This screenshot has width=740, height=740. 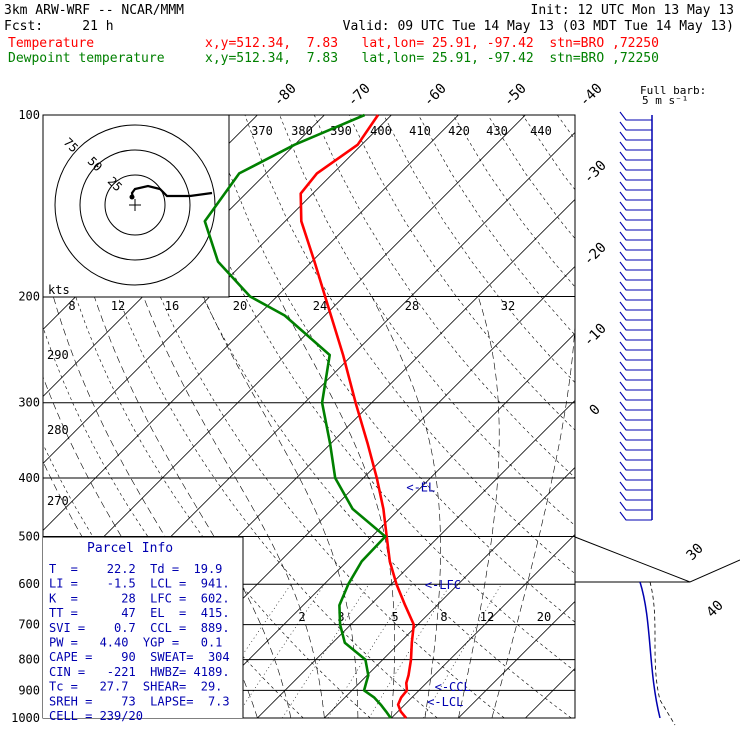 What do you see at coordinates (86, 58) in the screenshot?
I see `dewpoint-legend-label: Dewpoint temperature` at bounding box center [86, 58].